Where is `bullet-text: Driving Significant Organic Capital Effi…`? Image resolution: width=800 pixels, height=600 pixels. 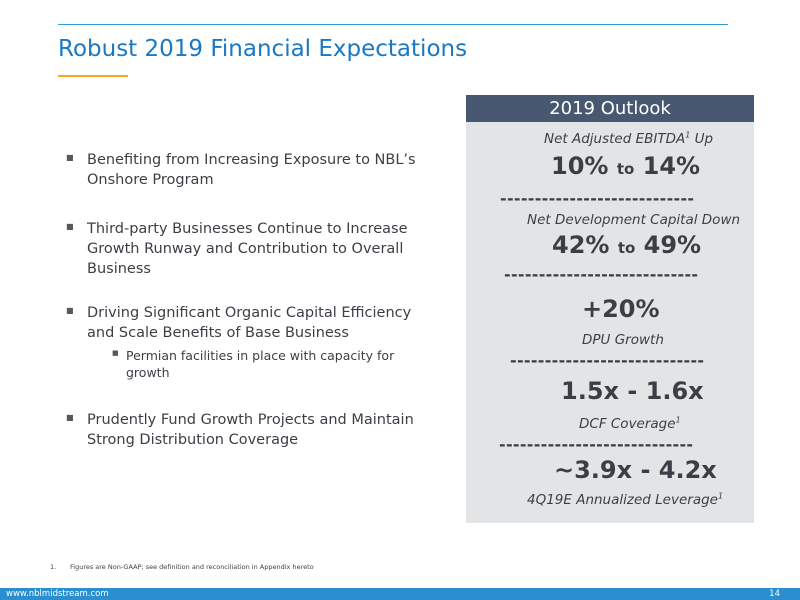 bullet-text: Driving Significant Organic Capital Effi… is located at coordinates (249, 323).